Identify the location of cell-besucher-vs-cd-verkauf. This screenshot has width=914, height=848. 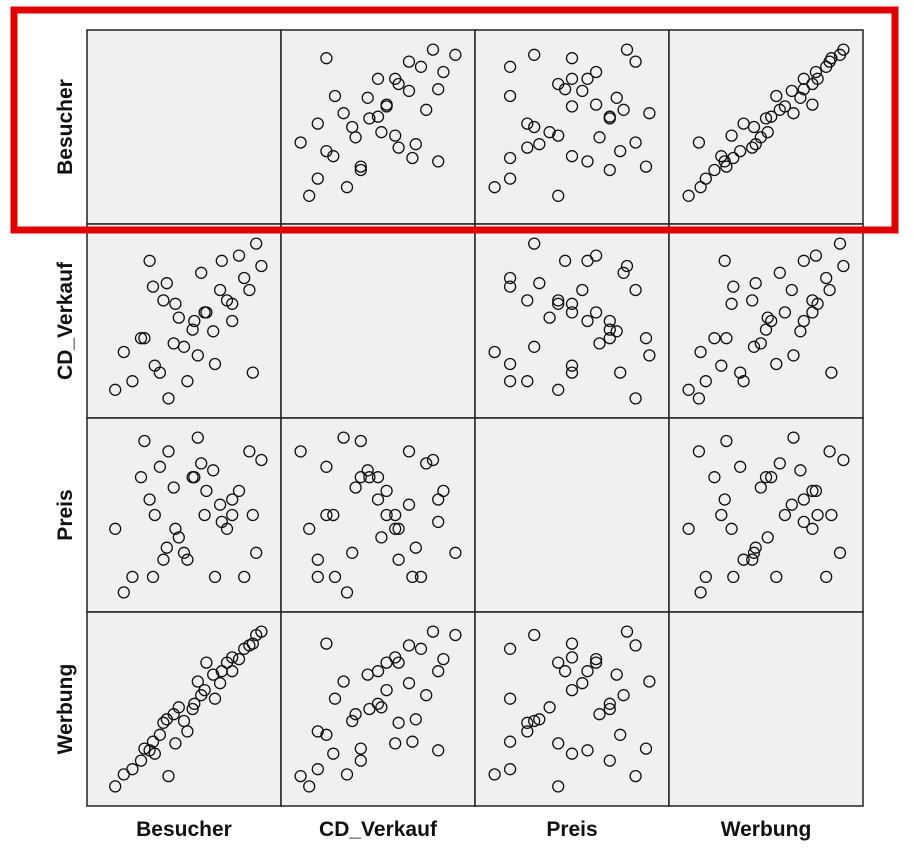
(378, 127).